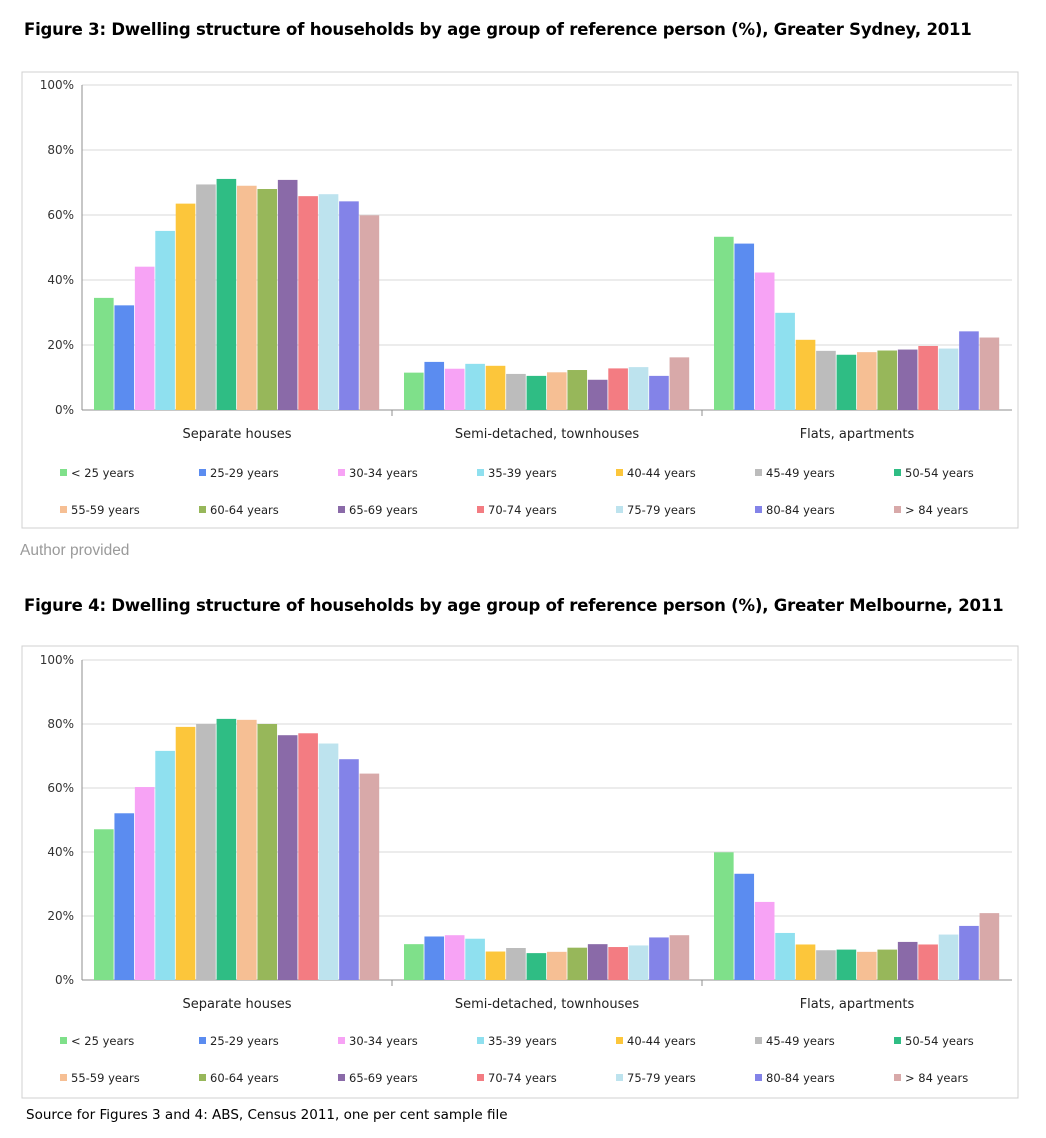  What do you see at coordinates (102, 473) in the screenshot?
I see `legend-label: < 25 years` at bounding box center [102, 473].